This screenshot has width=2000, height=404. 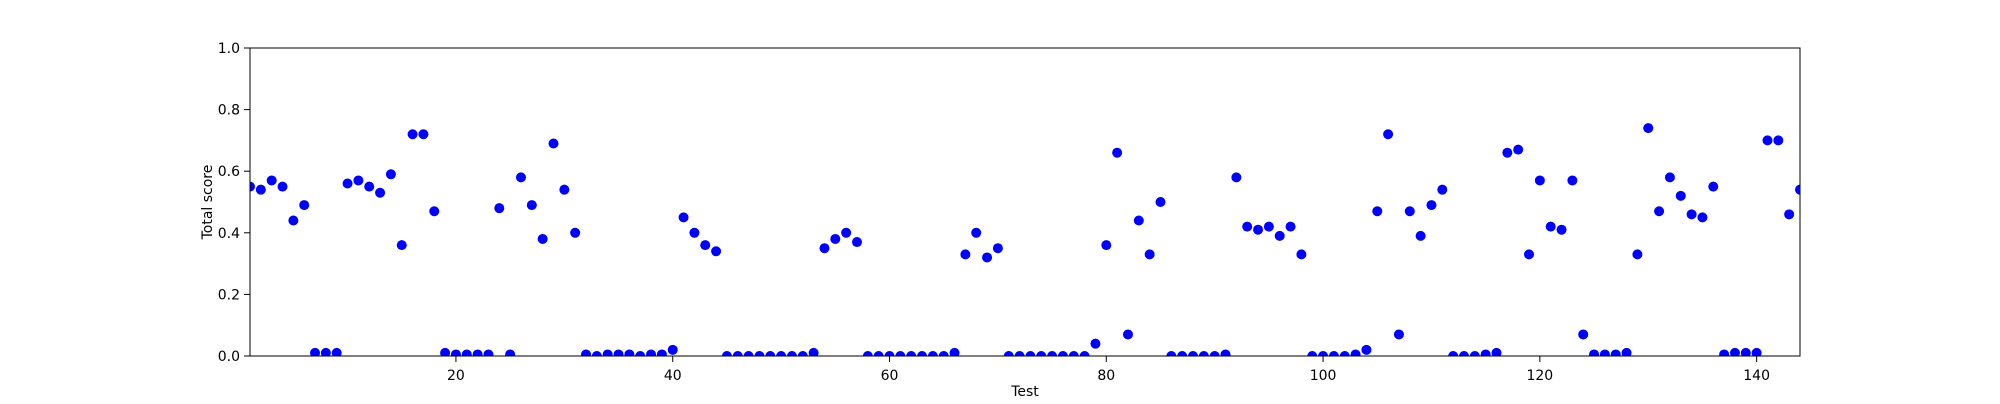 What do you see at coordinates (1106, 376) in the screenshot?
I see `x-tick-label: 80` at bounding box center [1106, 376].